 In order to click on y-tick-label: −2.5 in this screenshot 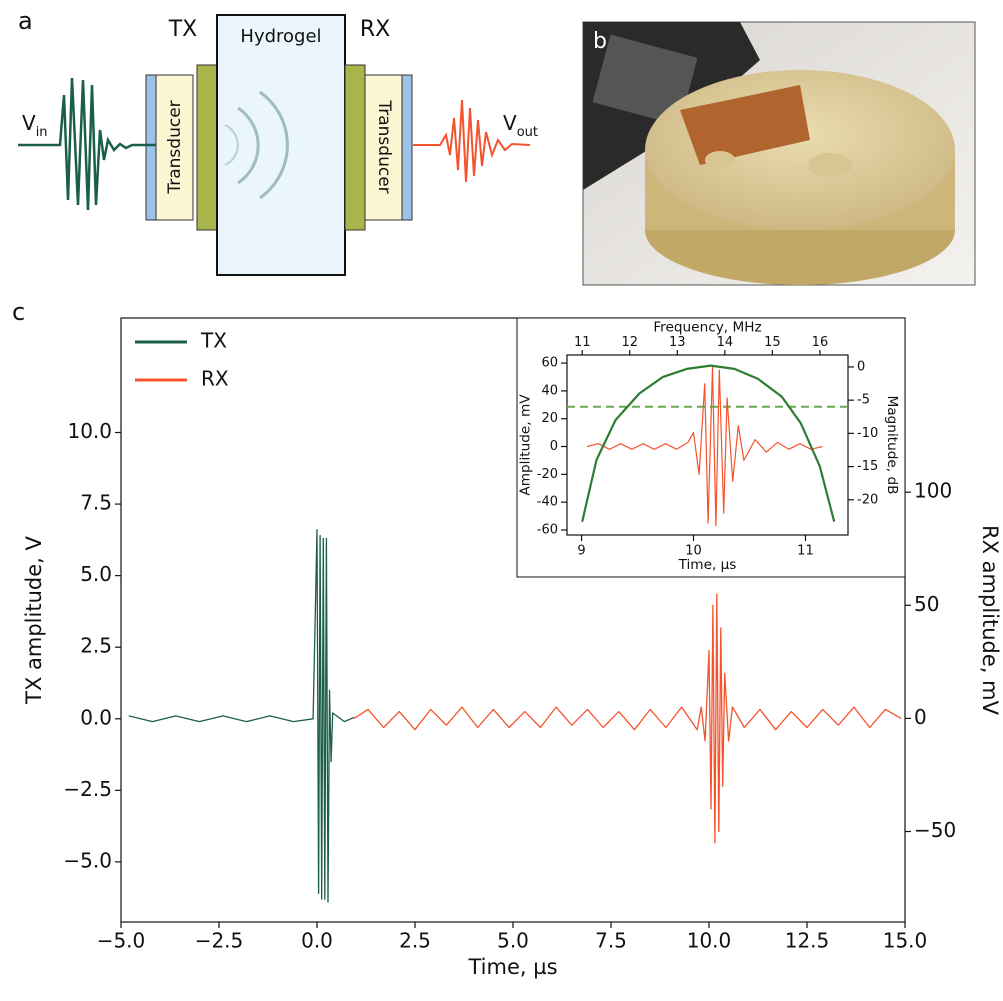, I will do `click(87, 789)`.